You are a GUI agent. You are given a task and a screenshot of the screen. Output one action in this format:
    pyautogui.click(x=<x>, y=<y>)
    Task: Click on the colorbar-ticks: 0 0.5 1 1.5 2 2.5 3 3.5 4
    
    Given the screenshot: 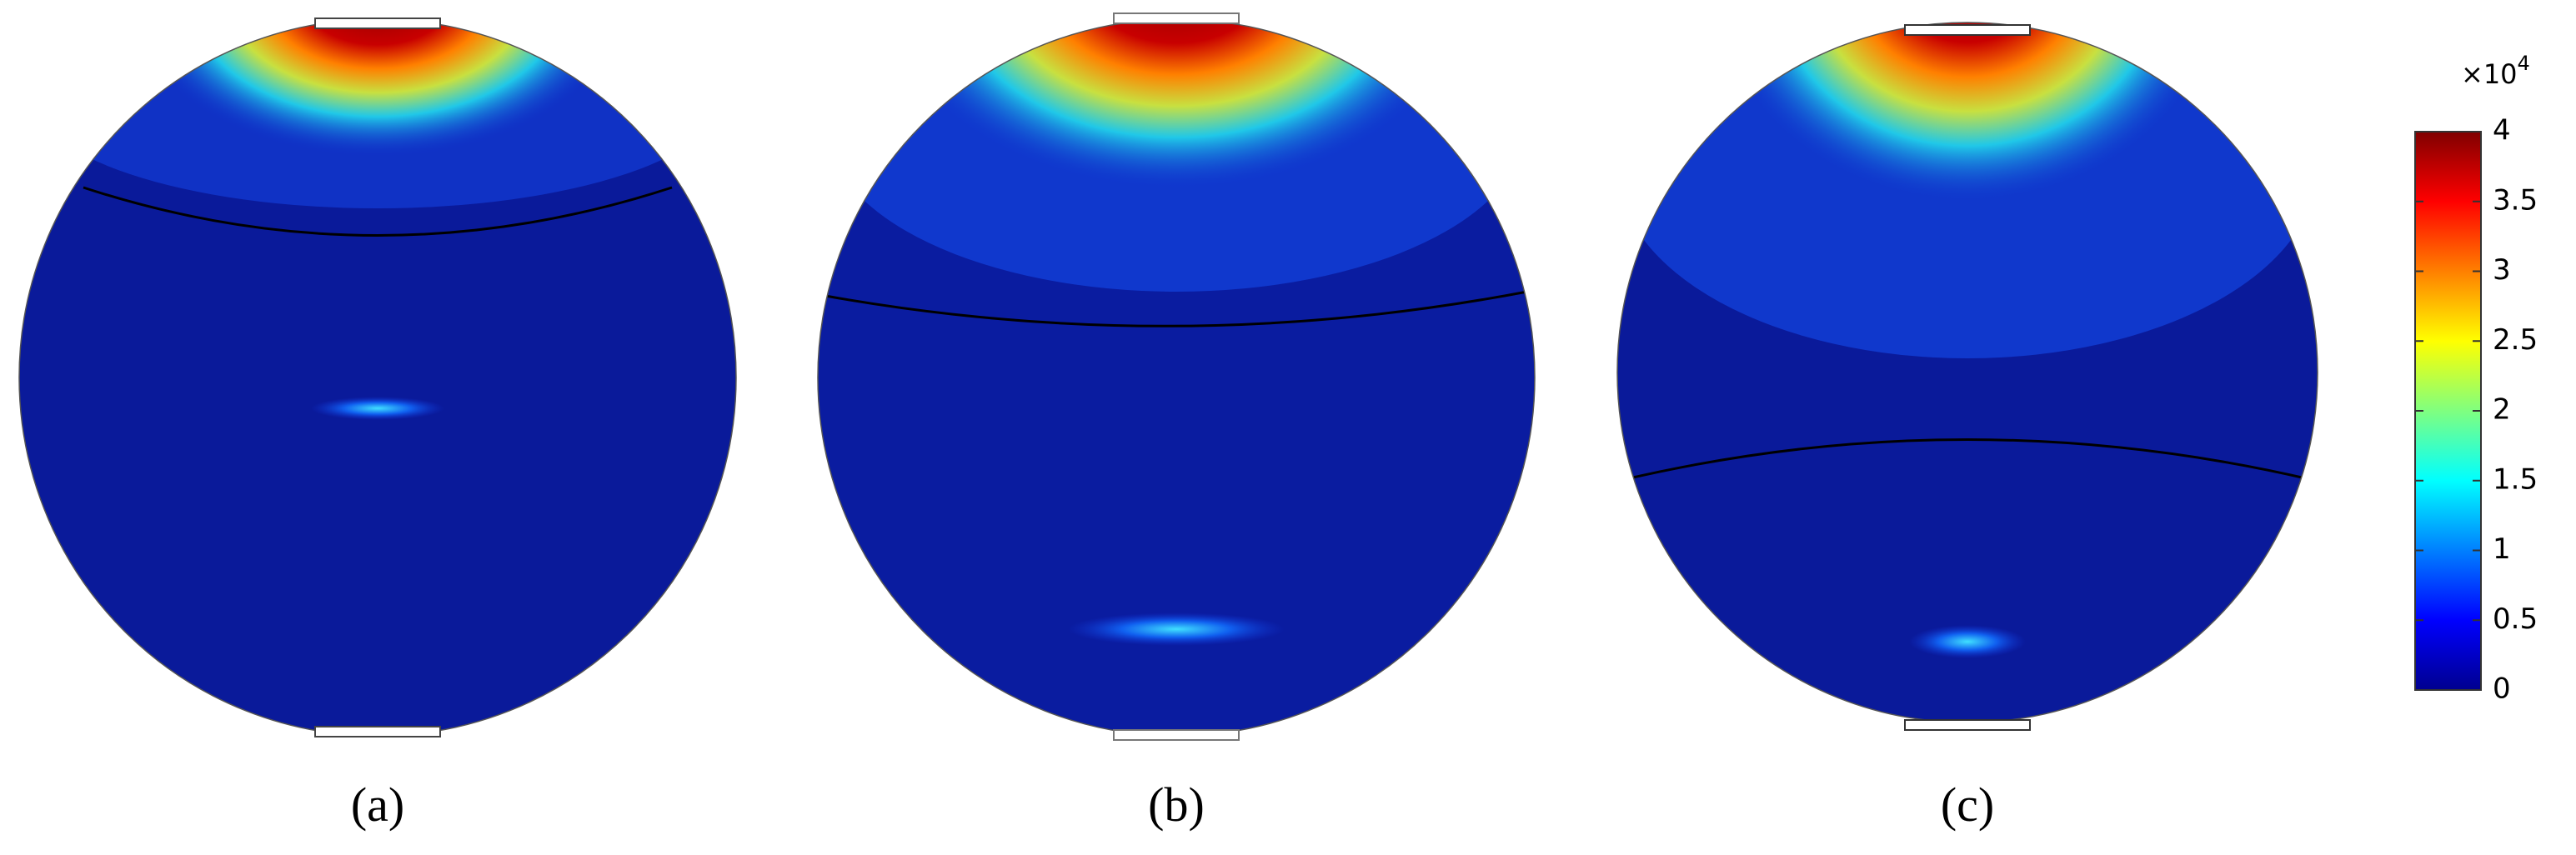 What is the action you would take?
    pyautogui.click(x=2476, y=410)
    